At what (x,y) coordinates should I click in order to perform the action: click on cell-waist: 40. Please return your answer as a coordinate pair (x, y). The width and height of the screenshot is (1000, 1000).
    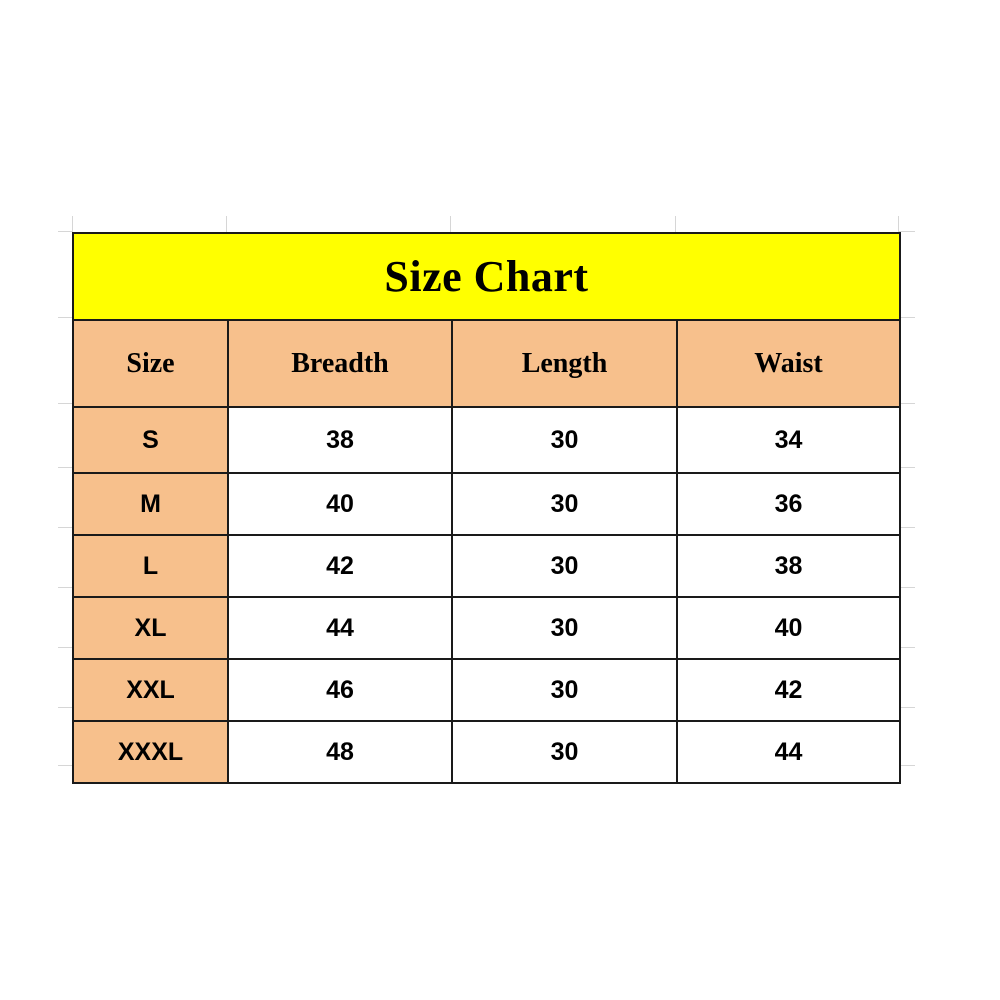
    Looking at the image, I should click on (788, 628).